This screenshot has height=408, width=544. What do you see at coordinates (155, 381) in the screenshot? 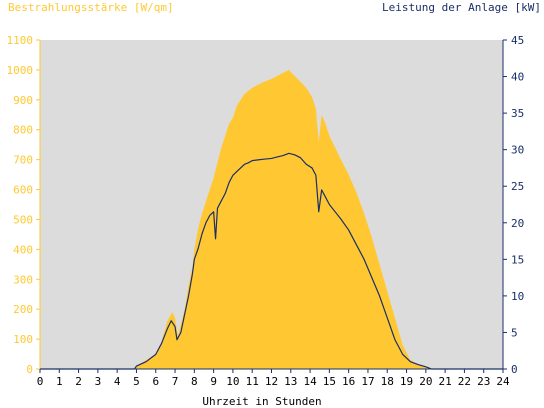
I see `x-axis-tick-label: 6` at bounding box center [155, 381].